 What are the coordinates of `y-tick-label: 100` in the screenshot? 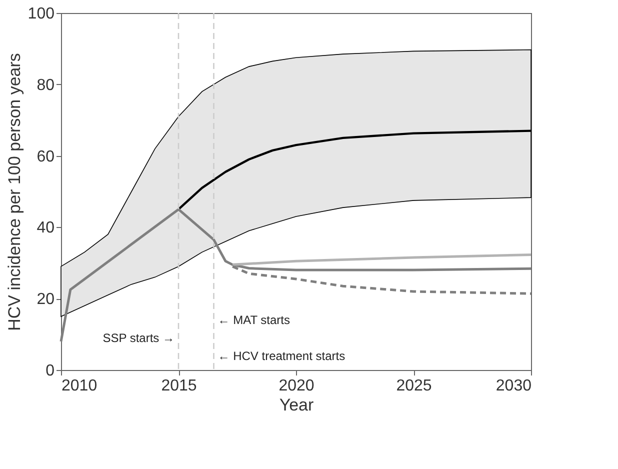 It's located at (41, 14).